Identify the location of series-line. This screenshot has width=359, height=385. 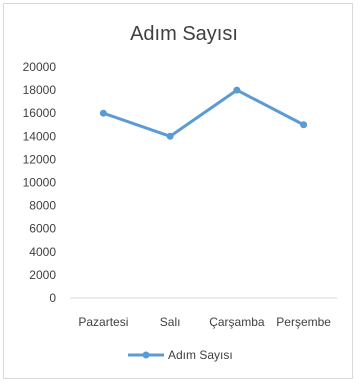
(203, 113).